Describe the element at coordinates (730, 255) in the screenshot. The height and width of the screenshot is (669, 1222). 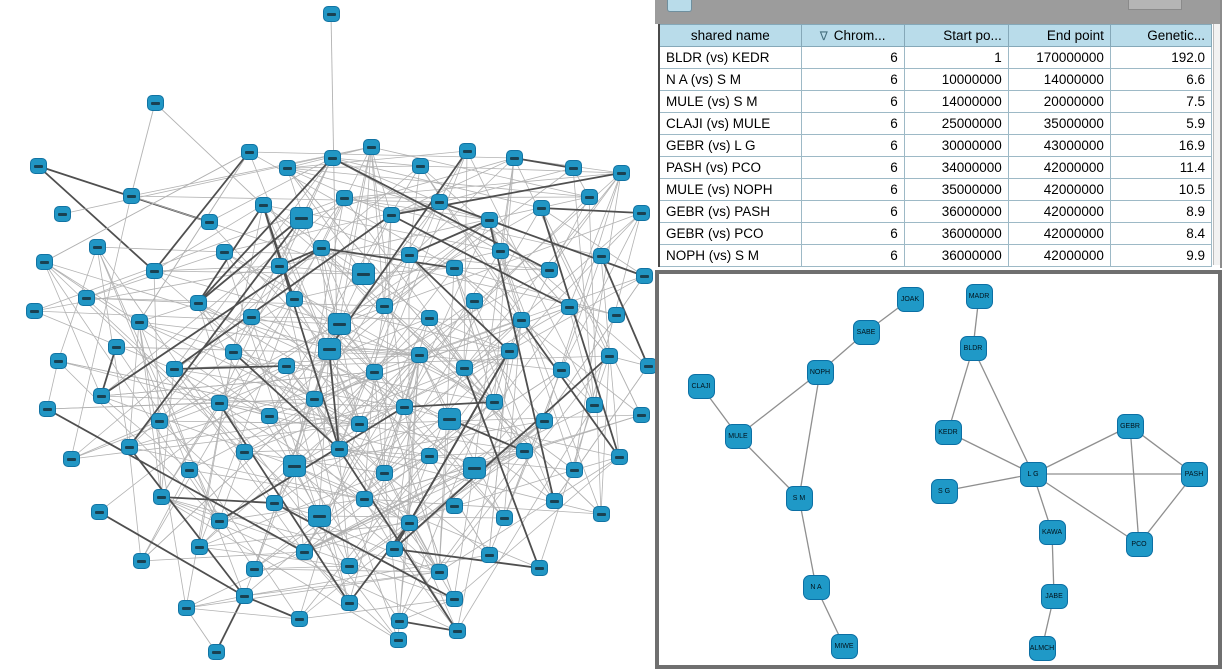
I see `table-cell: NOPH (vs) S M` at that location.